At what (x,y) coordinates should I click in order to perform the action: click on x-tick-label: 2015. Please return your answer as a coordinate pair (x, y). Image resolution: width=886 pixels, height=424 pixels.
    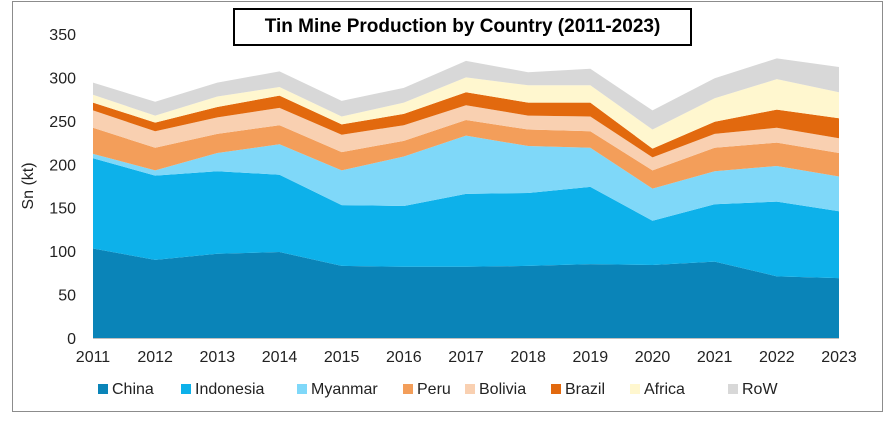
    Looking at the image, I should click on (342, 357).